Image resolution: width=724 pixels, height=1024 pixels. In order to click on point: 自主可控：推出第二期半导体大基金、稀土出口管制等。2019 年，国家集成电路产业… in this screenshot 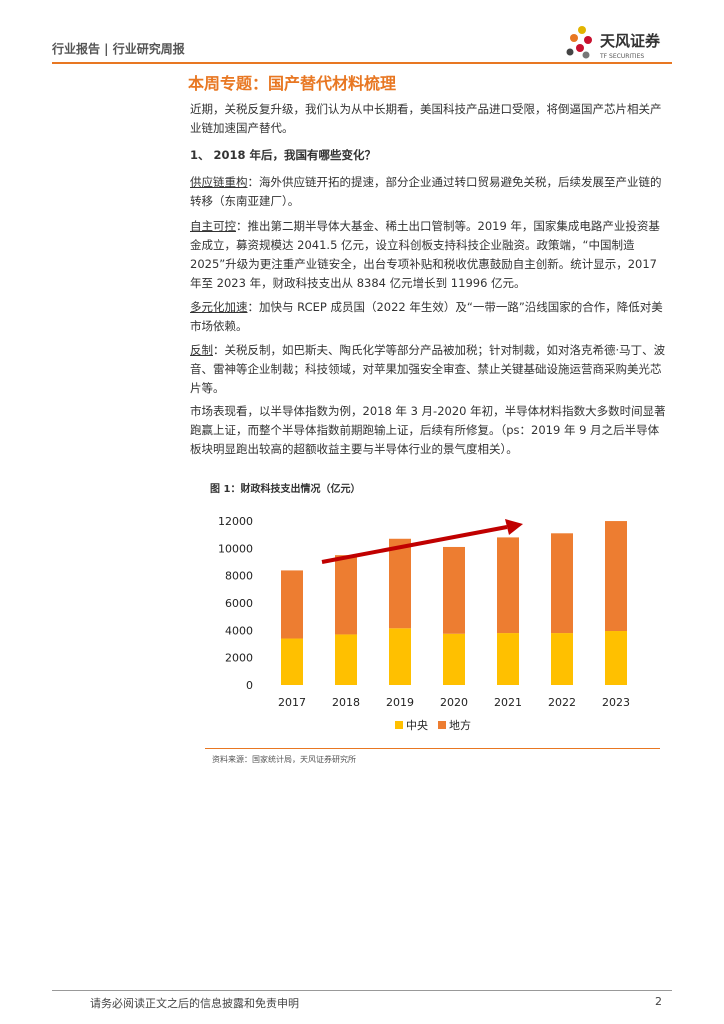, I will do `click(429, 255)`.